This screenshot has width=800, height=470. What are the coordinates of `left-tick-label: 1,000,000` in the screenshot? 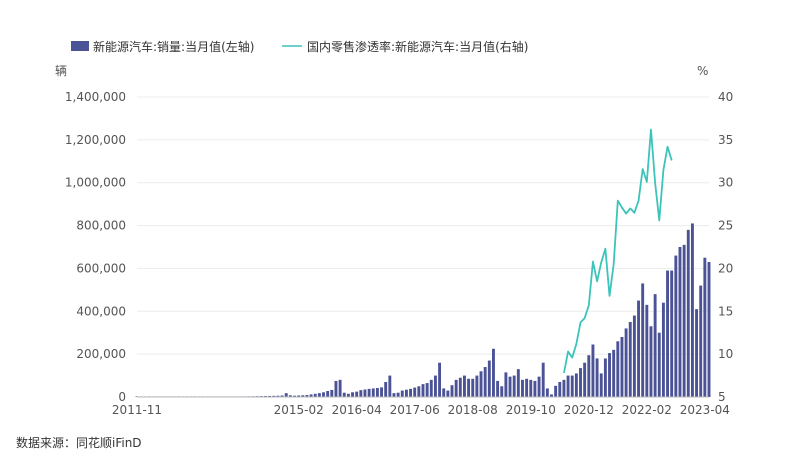 It's located at (95, 183).